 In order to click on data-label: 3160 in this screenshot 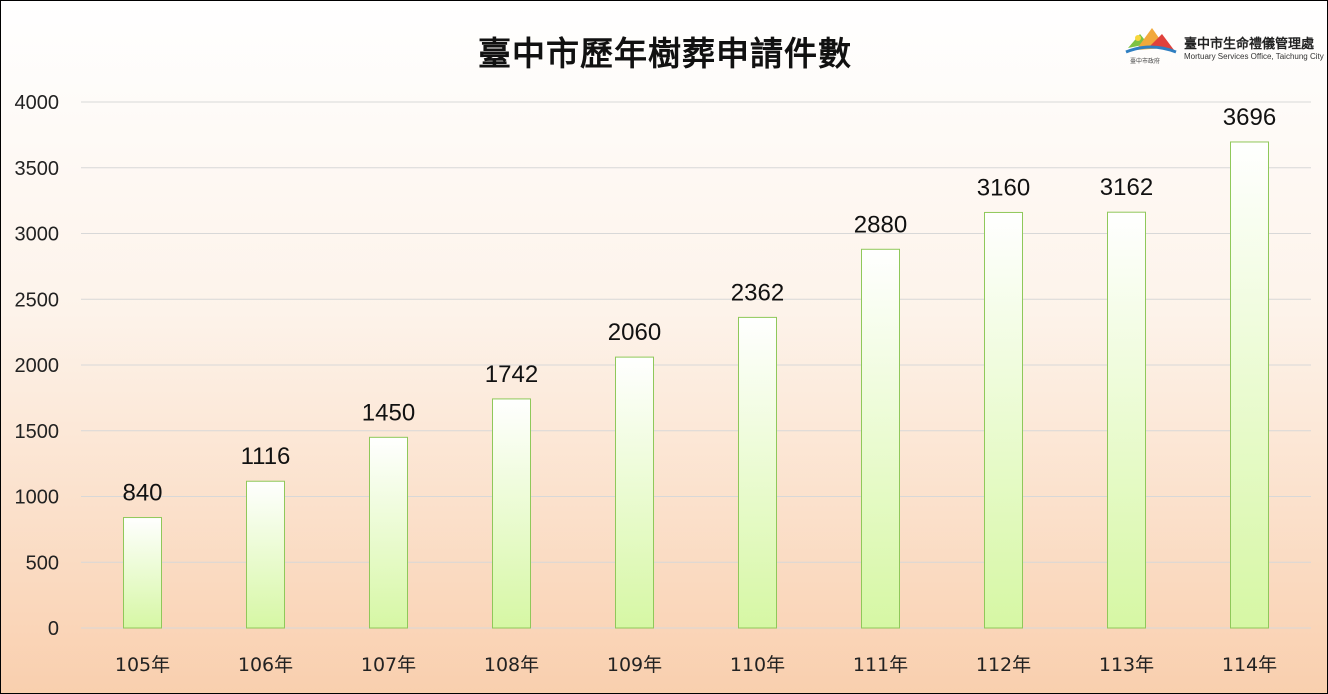, I will do `click(1003, 187)`.